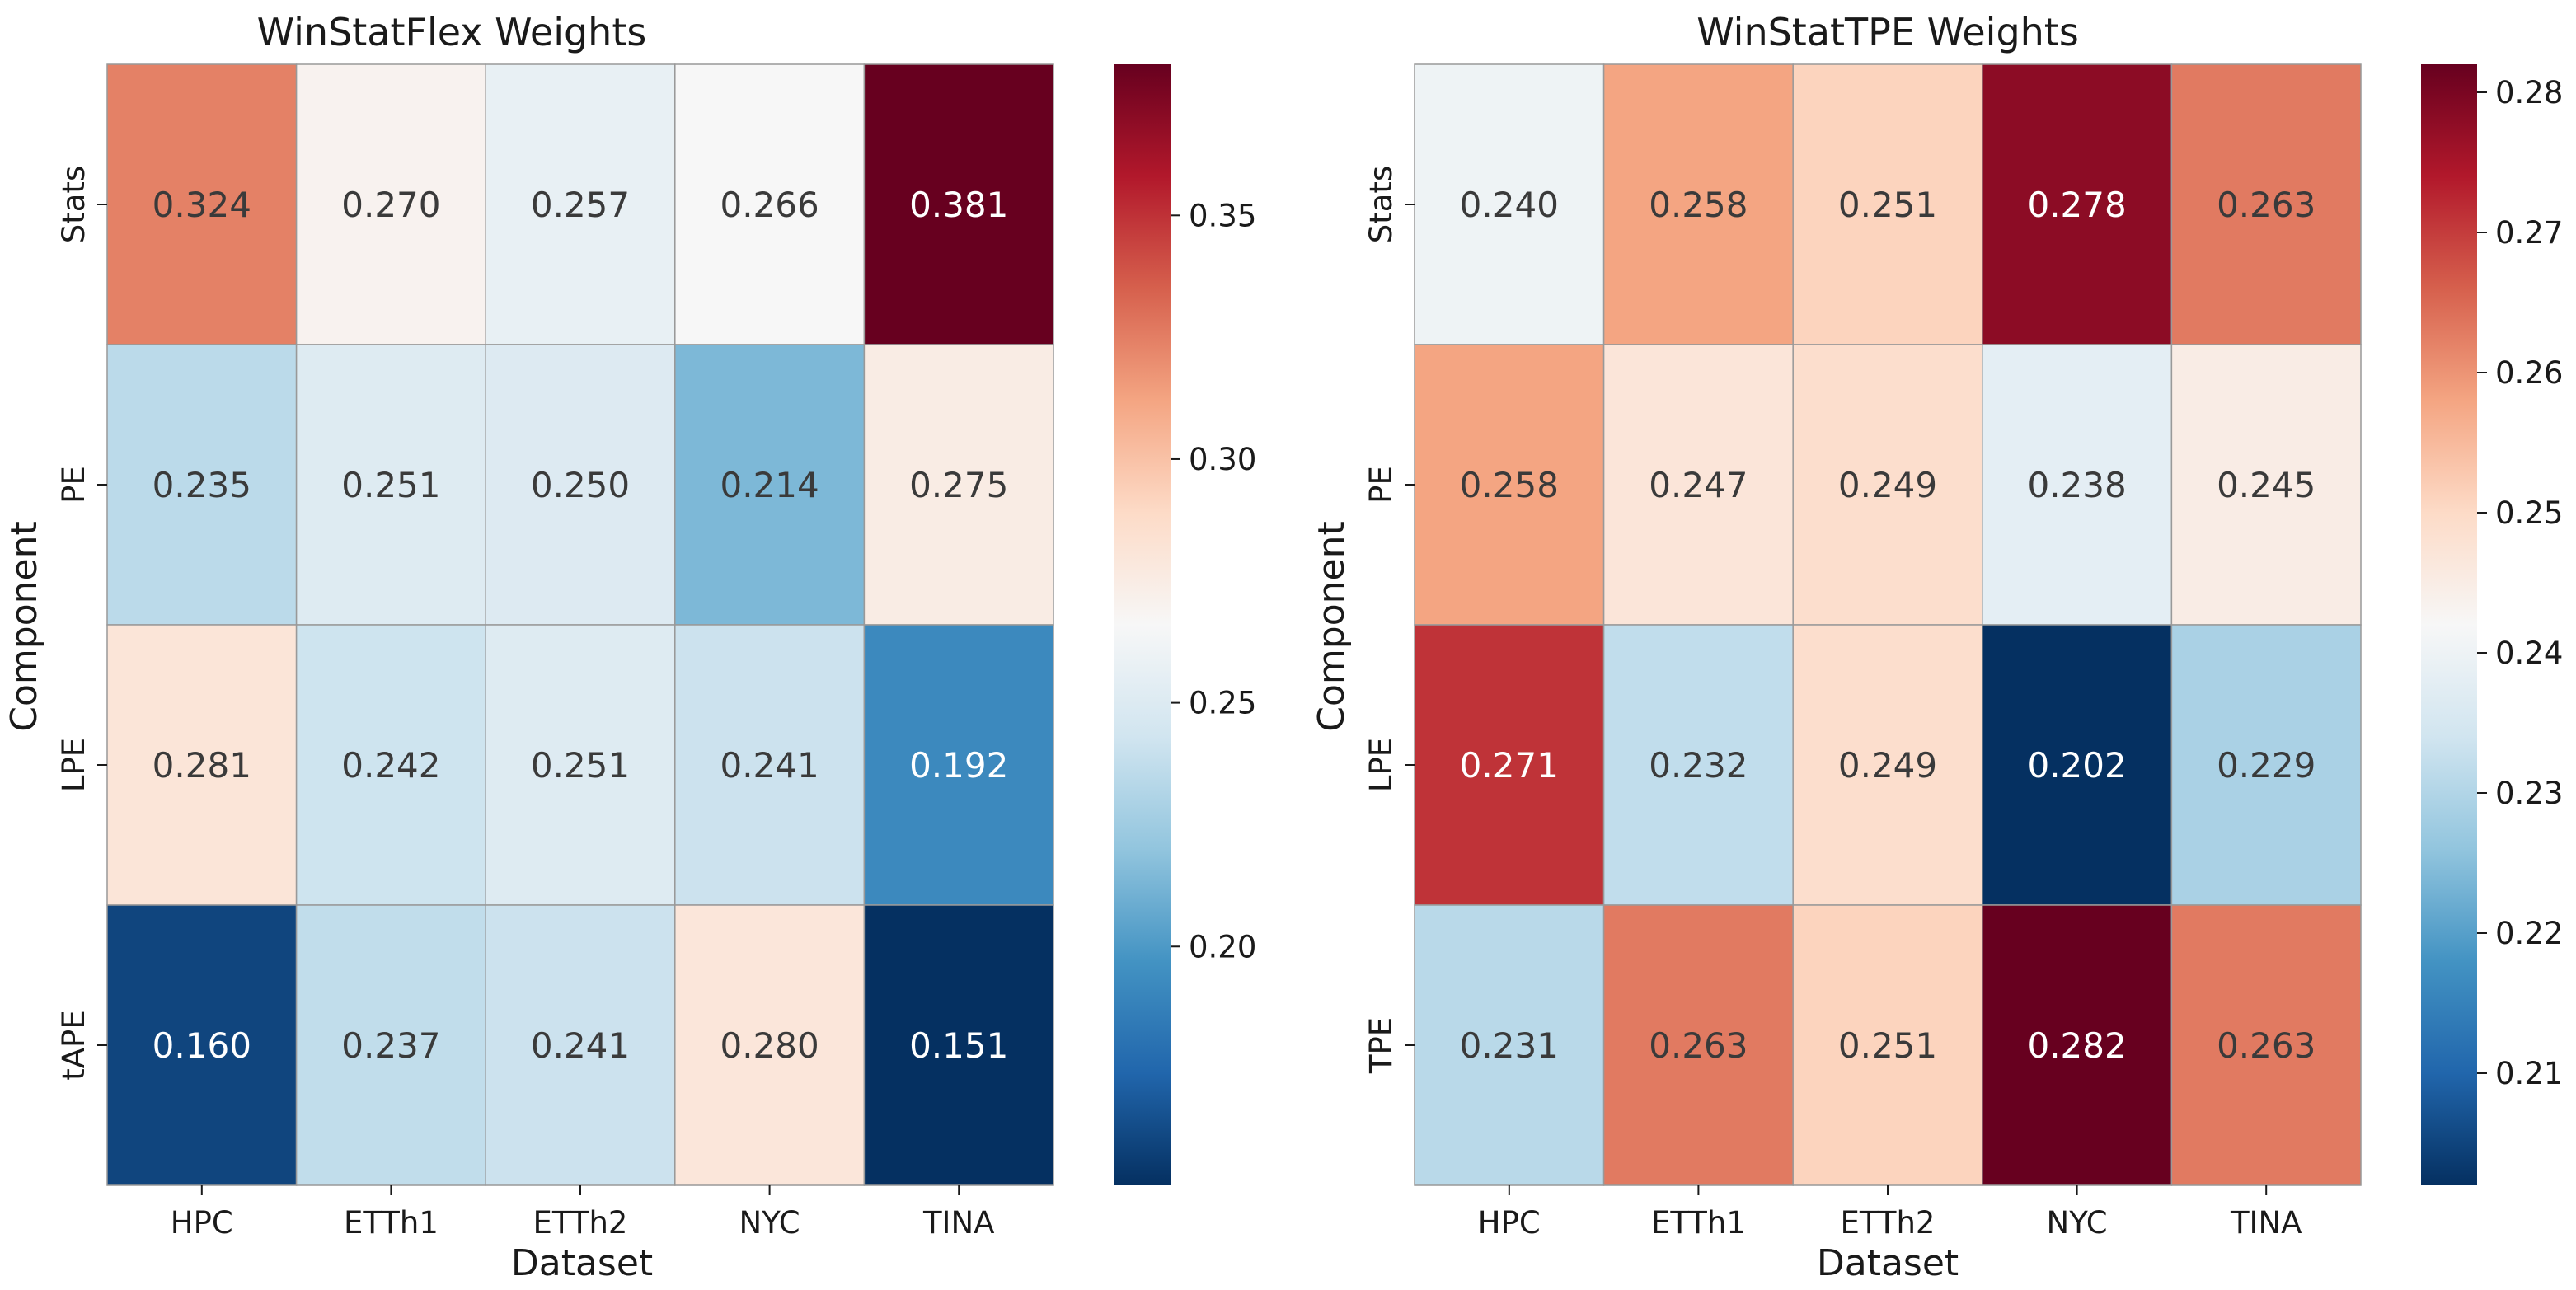 The image size is (2576, 1290). I want to click on cell-value-label: 0.192, so click(959, 765).